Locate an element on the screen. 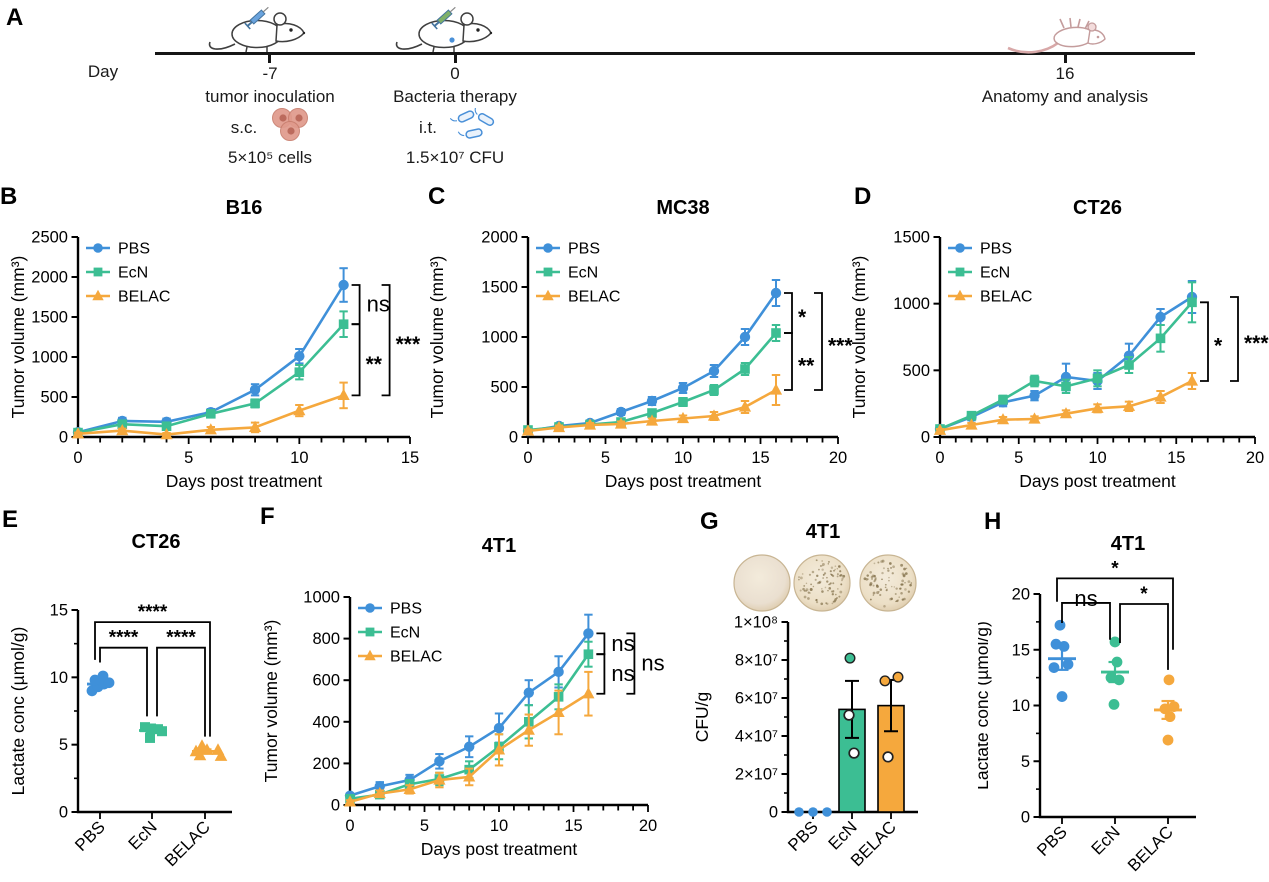 This screenshot has height=882, width=1269. group-pbs is located at coordinates (1062, 660).